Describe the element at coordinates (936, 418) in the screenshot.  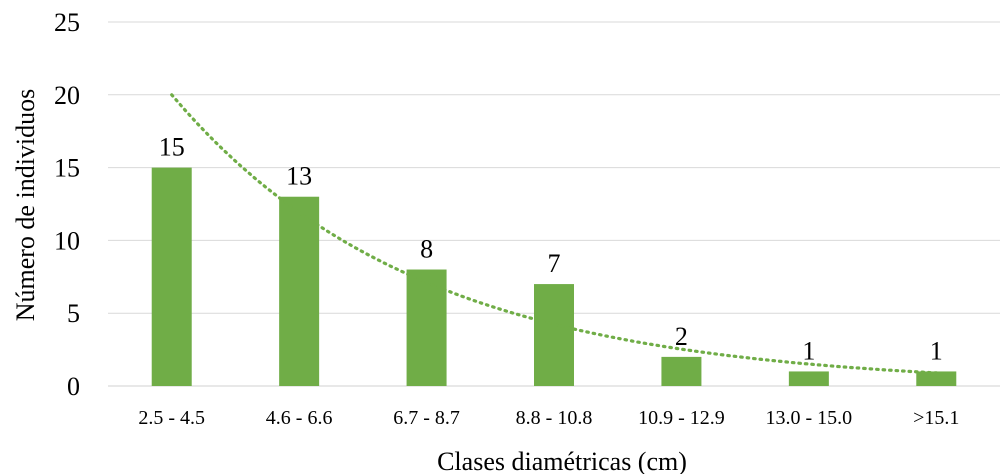
I see `x-tick-label: >15.1` at that location.